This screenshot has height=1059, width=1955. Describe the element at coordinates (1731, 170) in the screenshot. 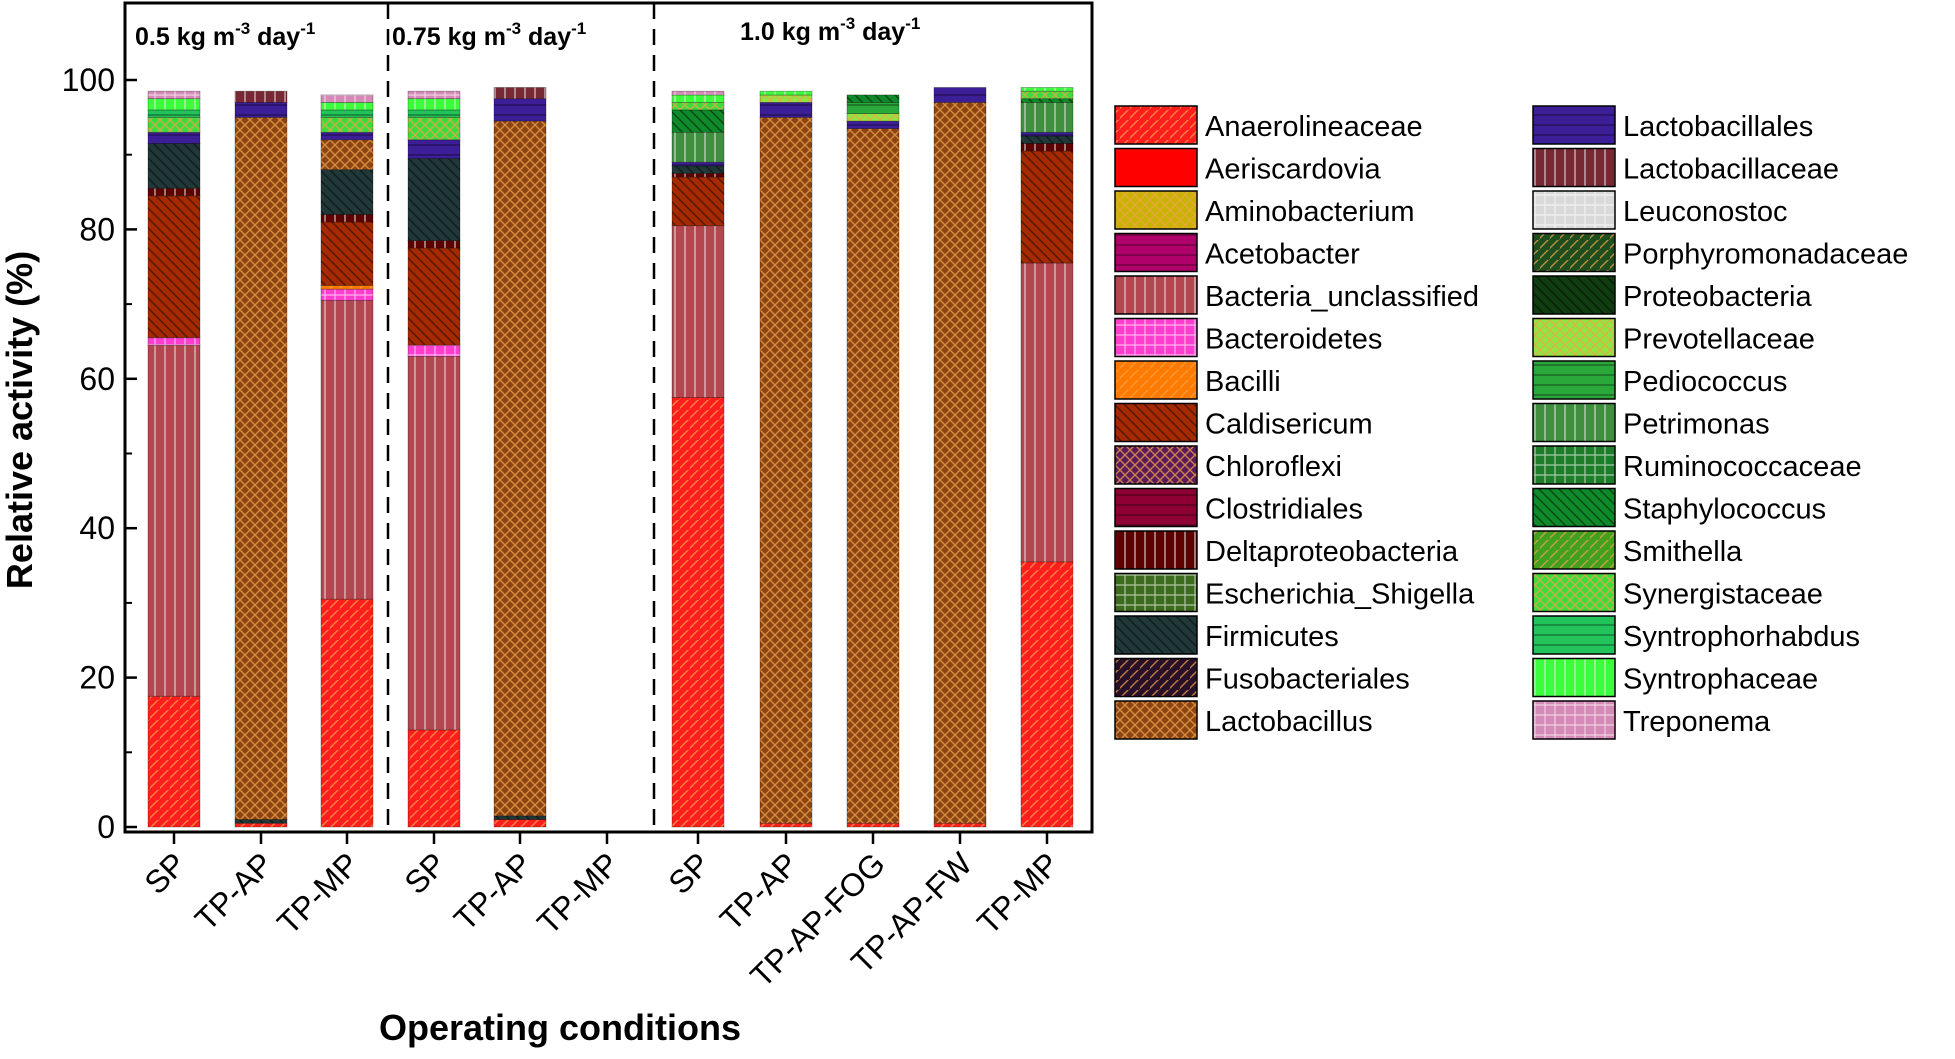

I see `legend-label: Lactobacillaceae` at that location.